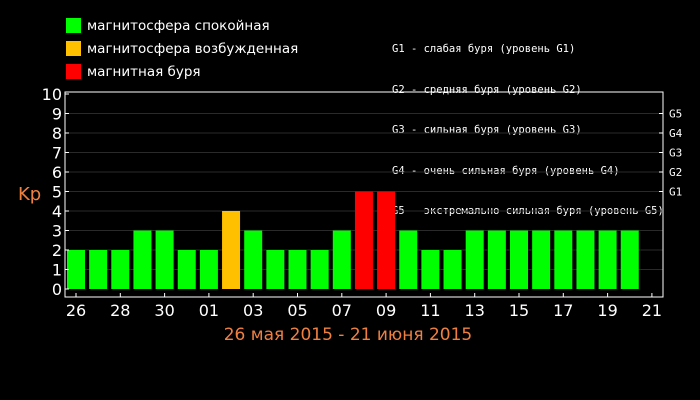  Describe the element at coordinates (57, 211) in the screenshot. I see `y-tick-label: 4` at that location.